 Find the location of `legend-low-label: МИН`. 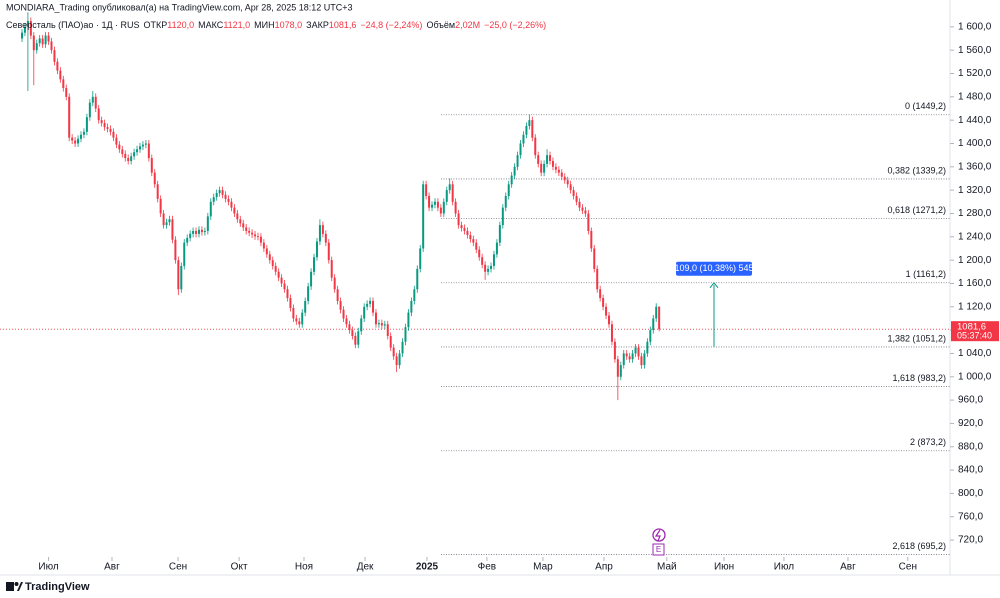

legend-low-label: МИН is located at coordinates (264, 25).